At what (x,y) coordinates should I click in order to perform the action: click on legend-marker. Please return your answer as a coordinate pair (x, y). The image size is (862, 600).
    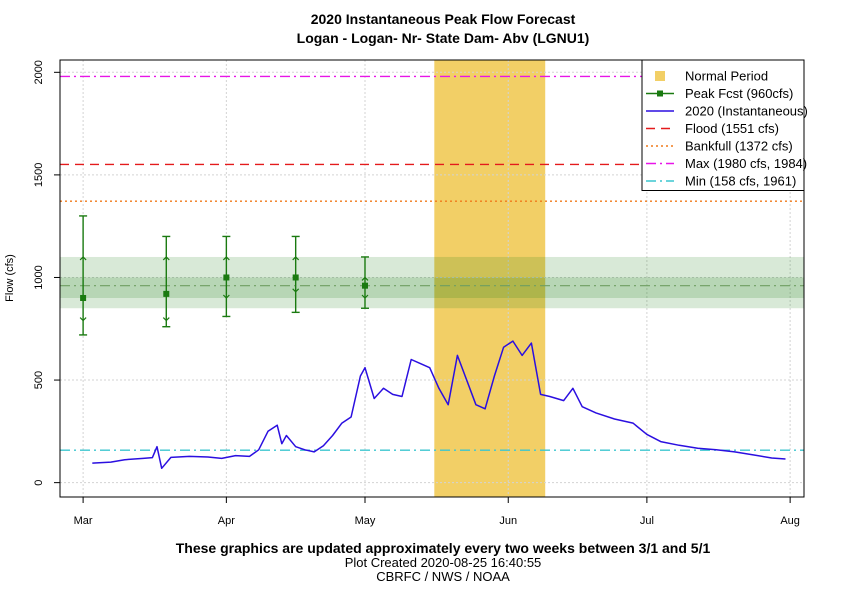
    Looking at the image, I should click on (660, 93).